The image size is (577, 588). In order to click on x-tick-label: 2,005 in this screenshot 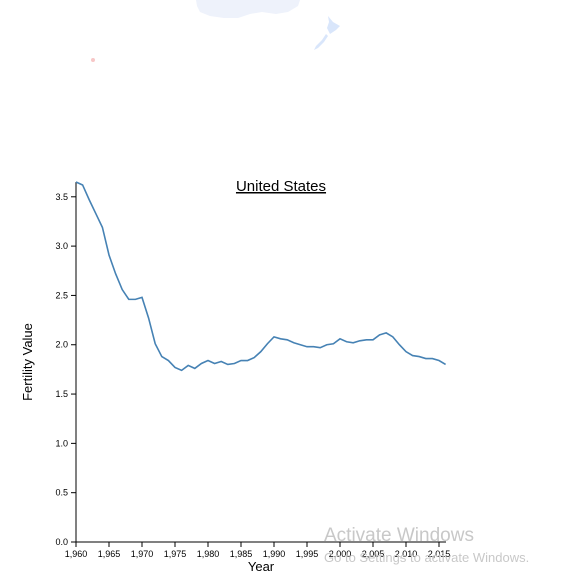, I will do `click(373, 554)`.